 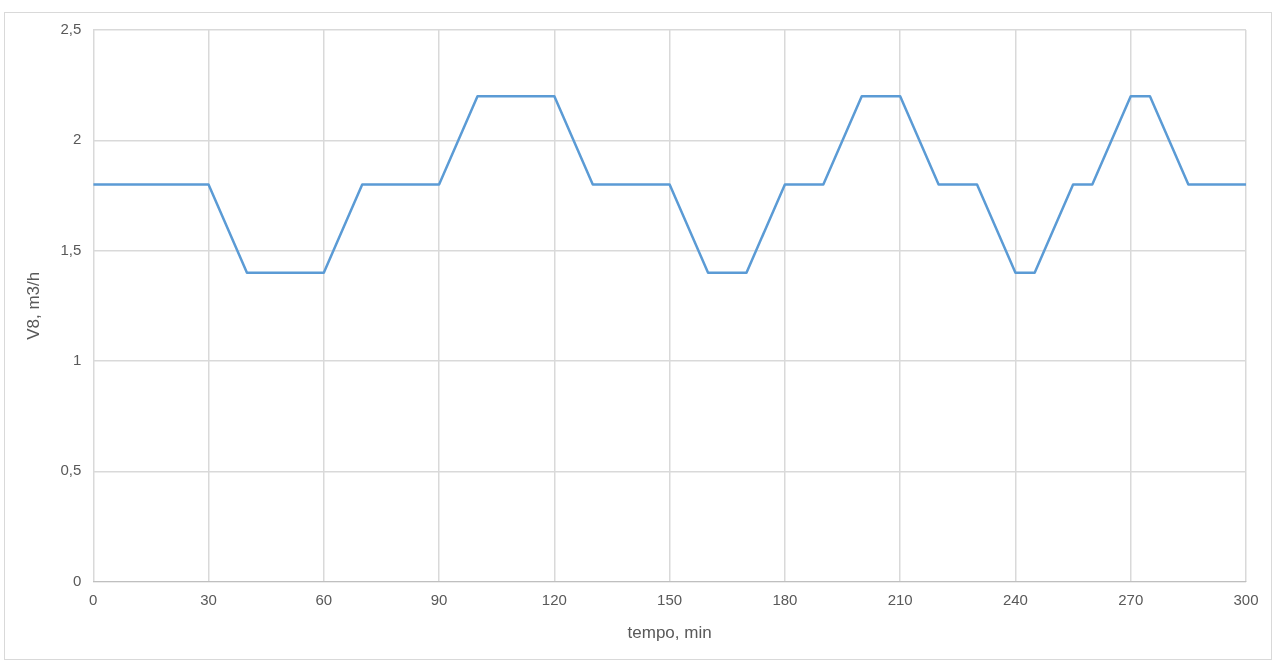 I want to click on x-tick-label: 210, so click(x=900, y=599).